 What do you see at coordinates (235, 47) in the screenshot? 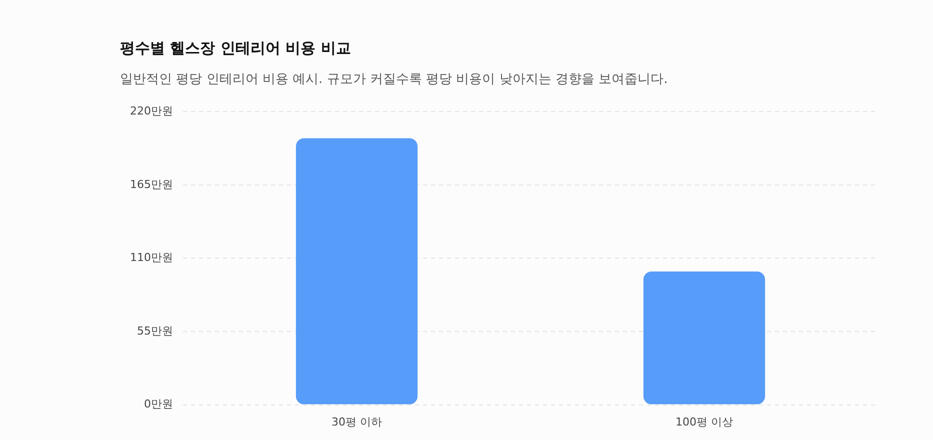
I see `chart-title: 평수별 헬스장 인테리어 비용 비교` at bounding box center [235, 47].